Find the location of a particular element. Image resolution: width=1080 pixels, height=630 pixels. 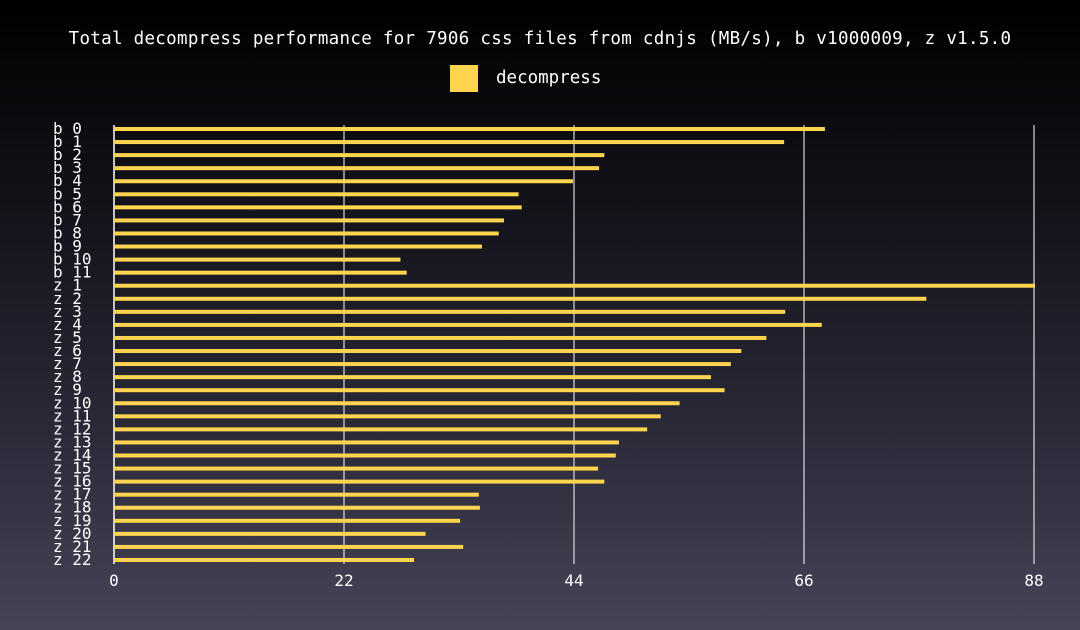

x-axis-tick-labels: 0 22 44 66 88 is located at coordinates (576, 580).